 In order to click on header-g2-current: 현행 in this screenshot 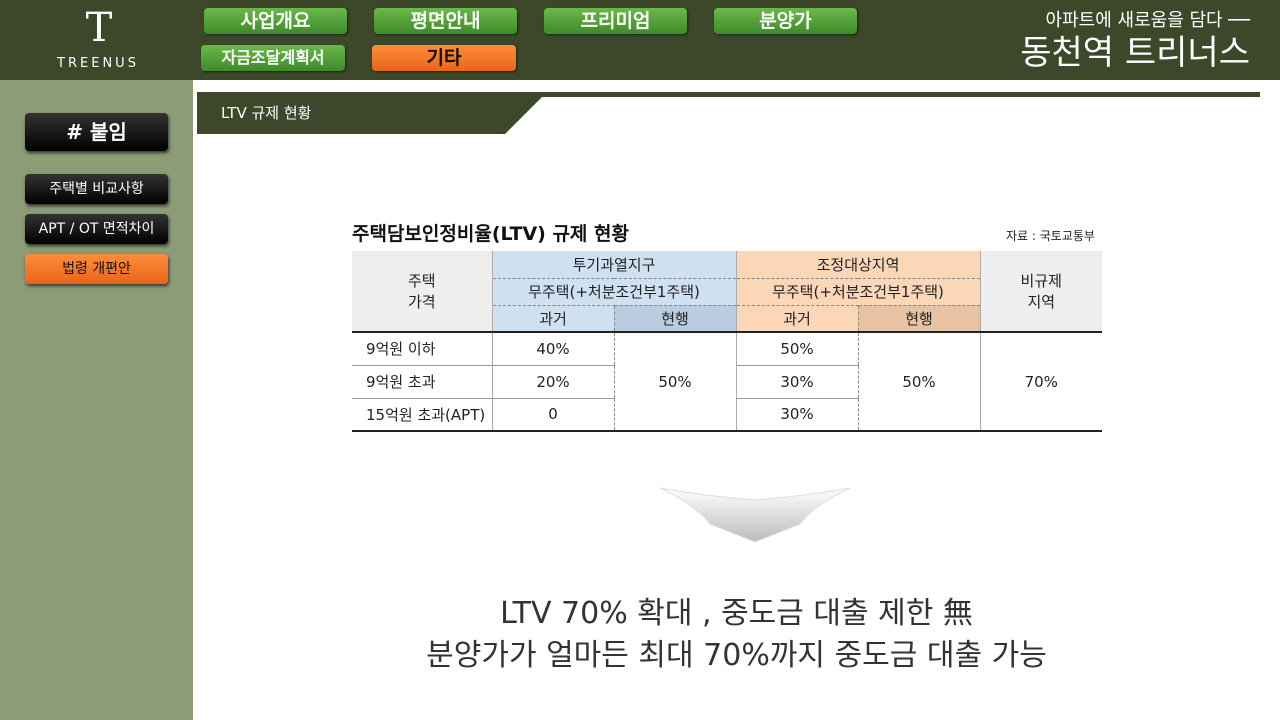, I will do `click(918, 318)`.